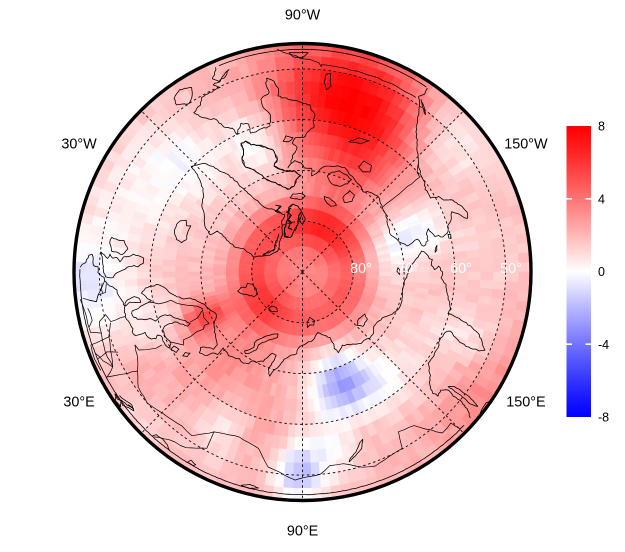  I want to click on svg-text: 70°, so click(408, 269).